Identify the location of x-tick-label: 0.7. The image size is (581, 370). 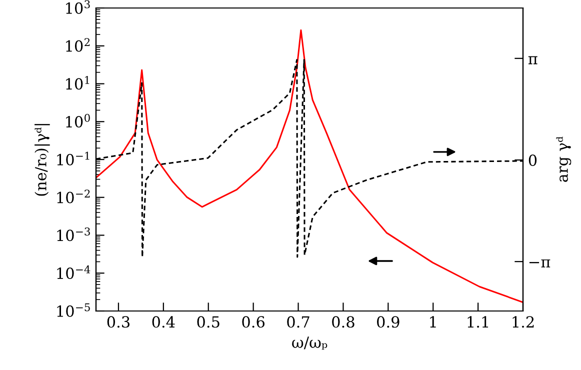
(298, 322).